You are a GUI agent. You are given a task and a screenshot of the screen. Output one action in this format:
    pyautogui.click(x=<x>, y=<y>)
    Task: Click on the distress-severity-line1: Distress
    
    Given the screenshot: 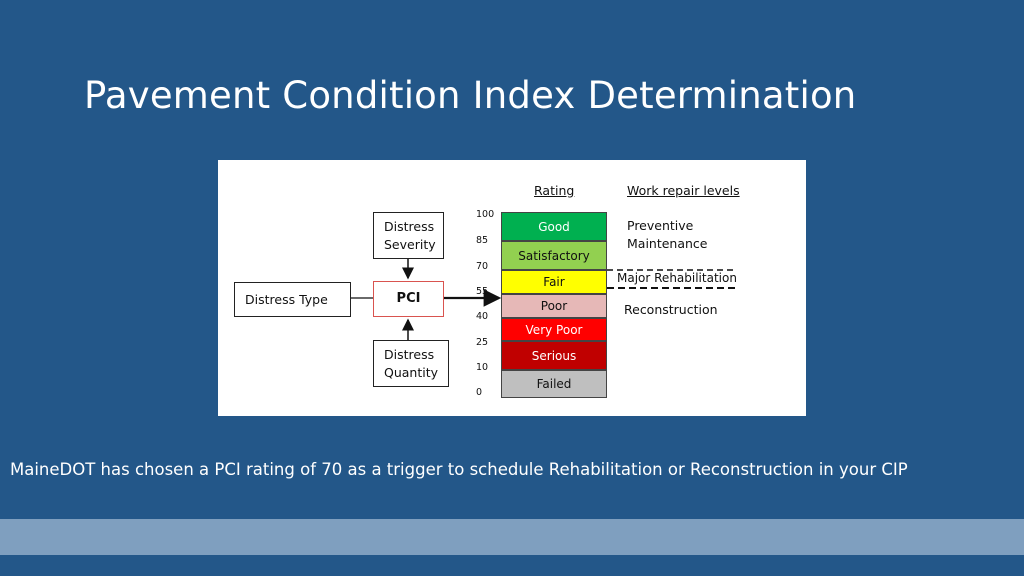 What is the action you would take?
    pyautogui.click(x=409, y=226)
    